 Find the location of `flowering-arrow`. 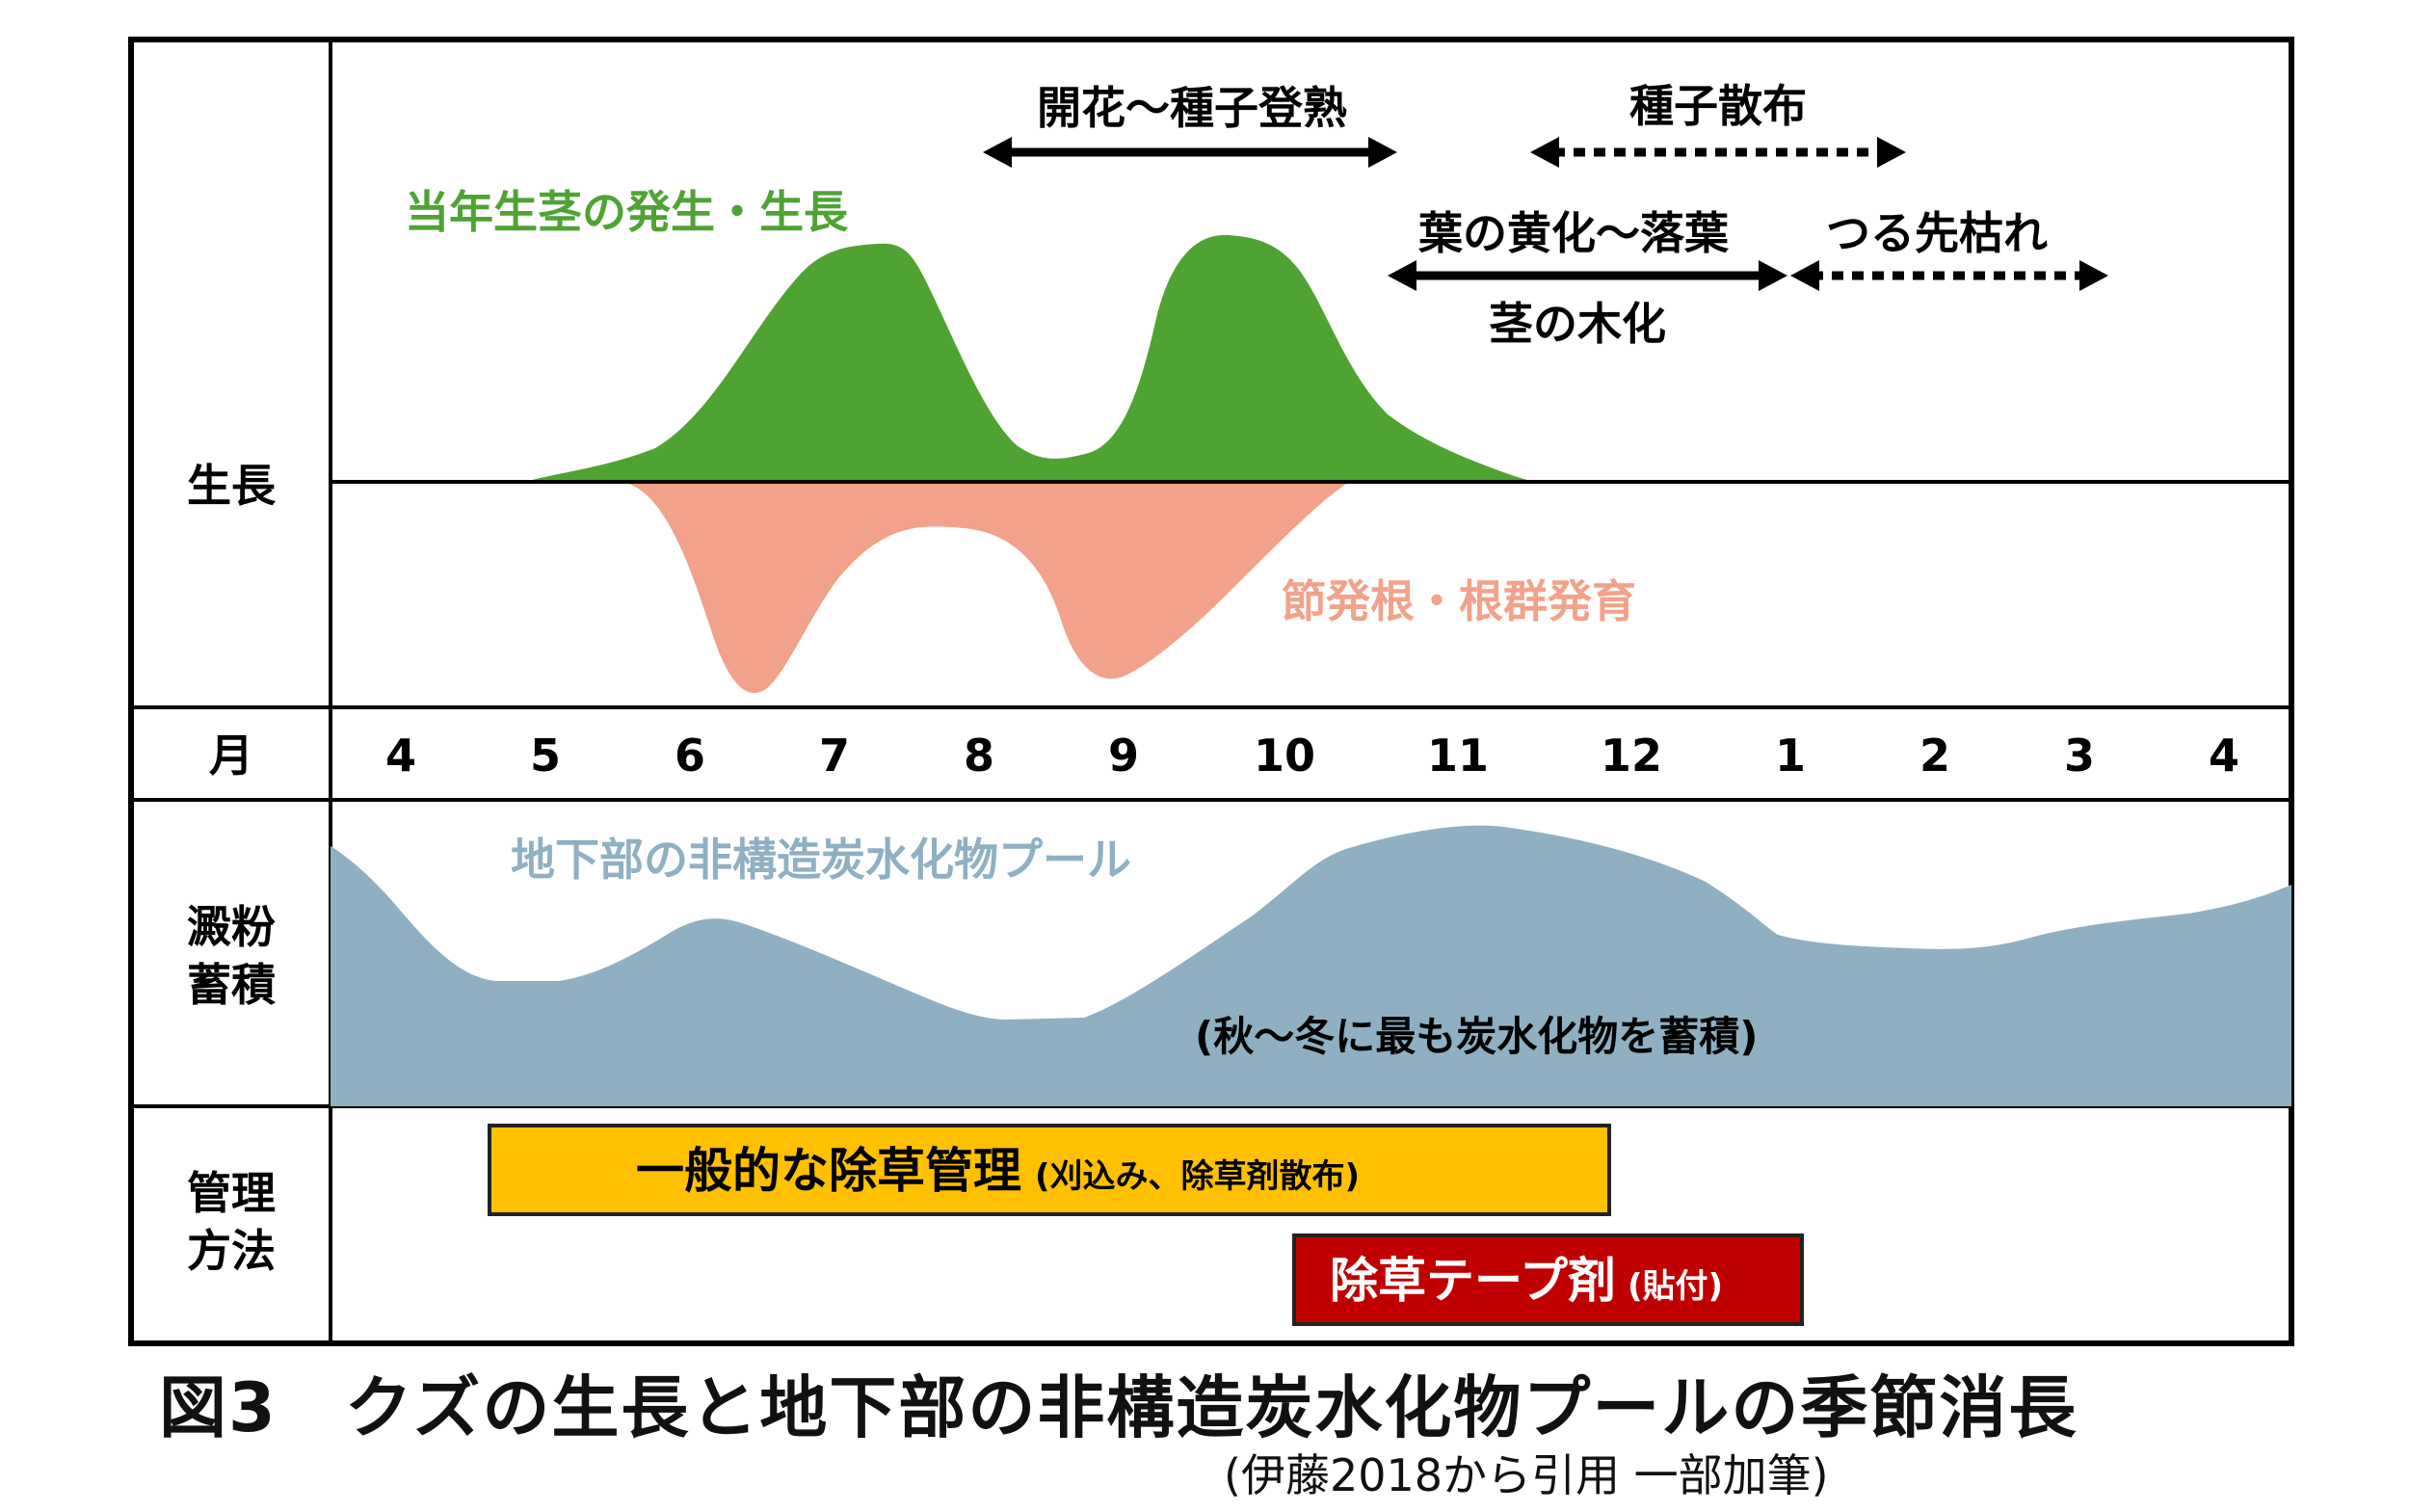

flowering-arrow is located at coordinates (1190, 152).